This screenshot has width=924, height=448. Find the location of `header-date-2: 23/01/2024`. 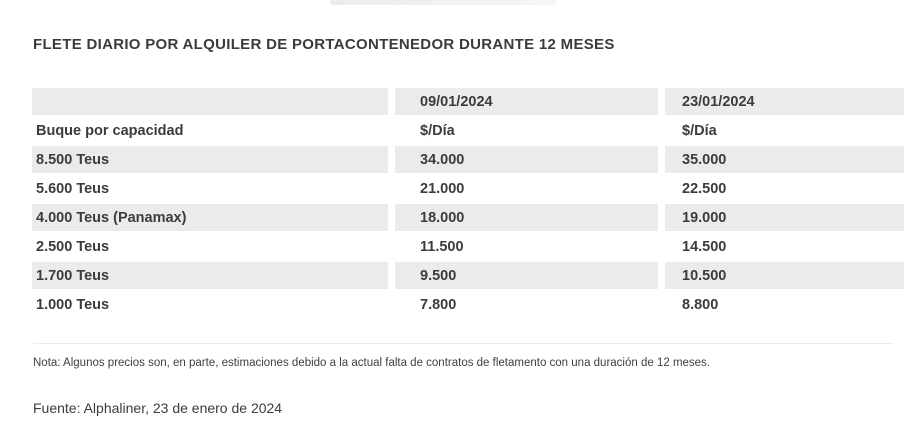

header-date-2: 23/01/2024 is located at coordinates (784, 101).